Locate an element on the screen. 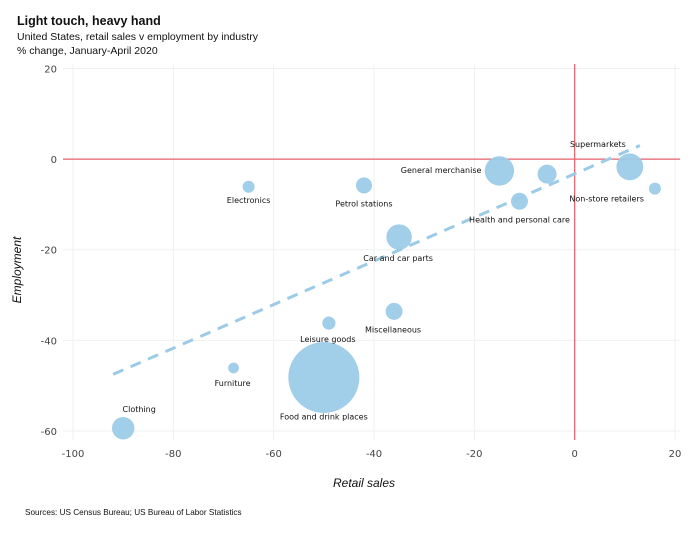 This screenshot has width=700, height=537. point-label: Car and car parts is located at coordinates (398, 258).